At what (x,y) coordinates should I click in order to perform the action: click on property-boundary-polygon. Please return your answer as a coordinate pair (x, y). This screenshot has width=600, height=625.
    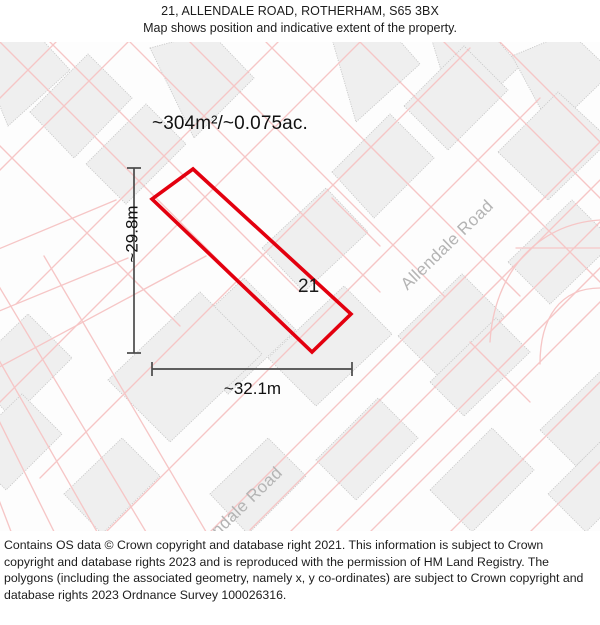
    Looking at the image, I should click on (251, 260).